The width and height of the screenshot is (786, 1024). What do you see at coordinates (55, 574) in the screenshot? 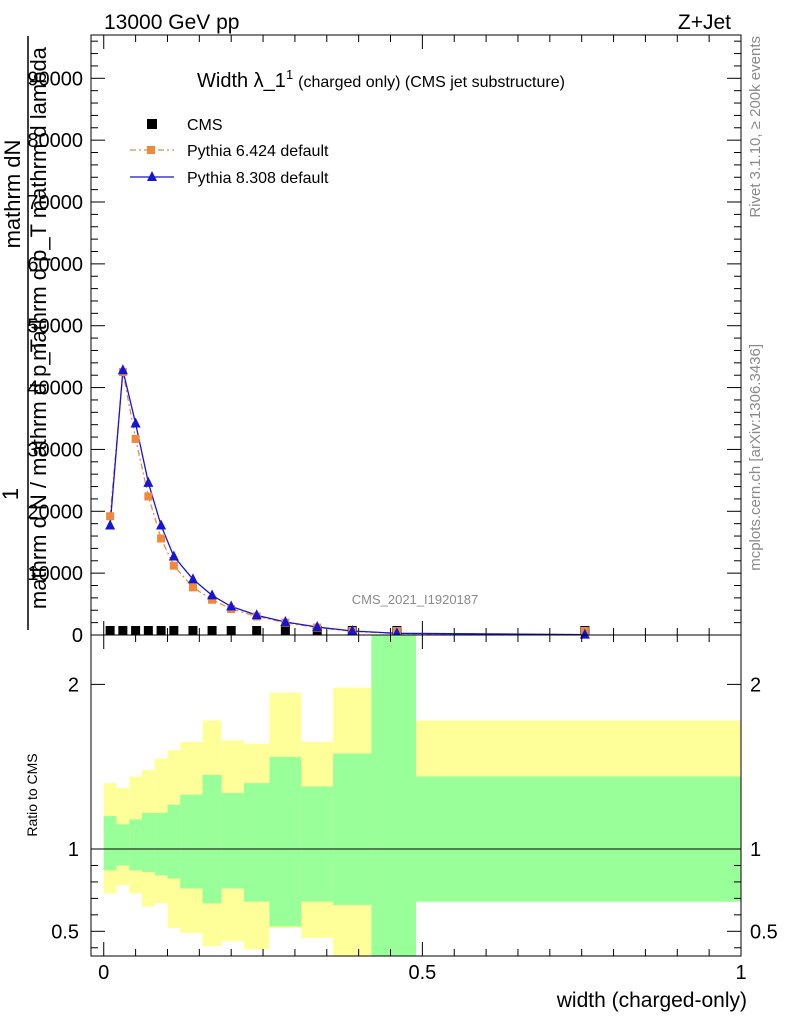
I see `main-y-tick-label: 10000` at bounding box center [55, 574].